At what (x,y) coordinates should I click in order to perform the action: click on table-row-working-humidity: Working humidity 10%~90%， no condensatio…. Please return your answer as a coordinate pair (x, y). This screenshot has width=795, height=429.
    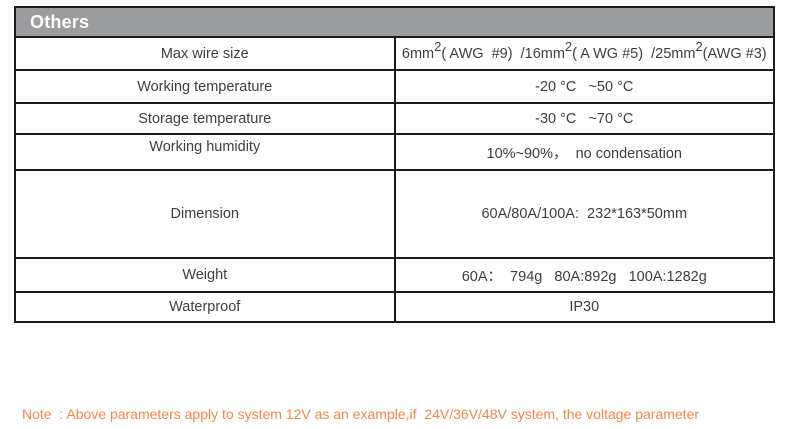
    Looking at the image, I should click on (394, 152).